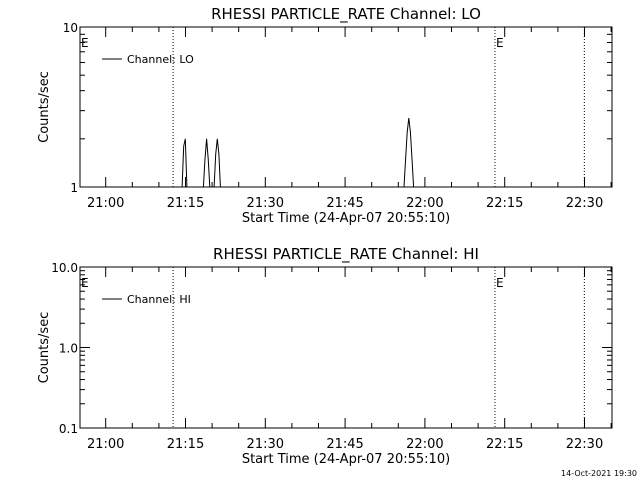 The height and width of the screenshot is (480, 640). Describe the element at coordinates (74, 188) in the screenshot. I see `y-tick-label: 1` at that location.